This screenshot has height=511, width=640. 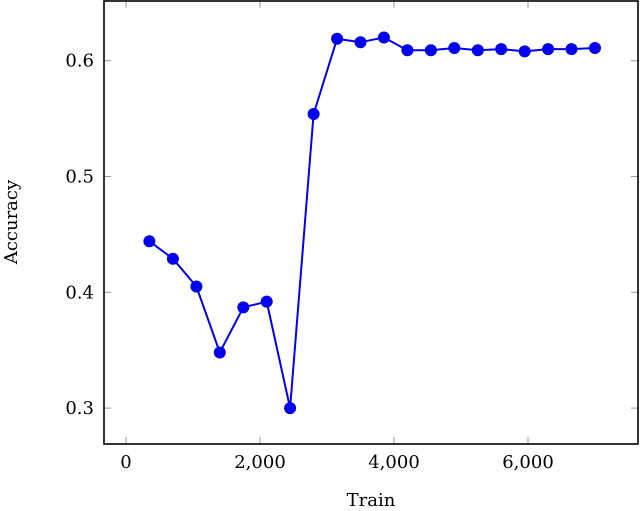 I want to click on x-tick-label: 4,000, so click(x=394, y=462).